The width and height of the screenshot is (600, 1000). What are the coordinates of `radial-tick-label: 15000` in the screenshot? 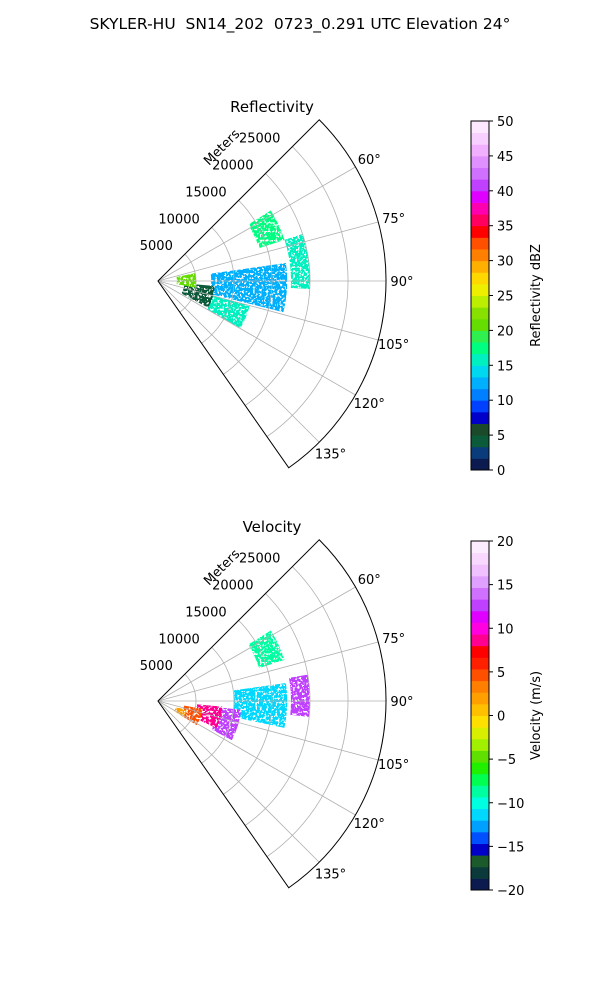 It's located at (205, 612).